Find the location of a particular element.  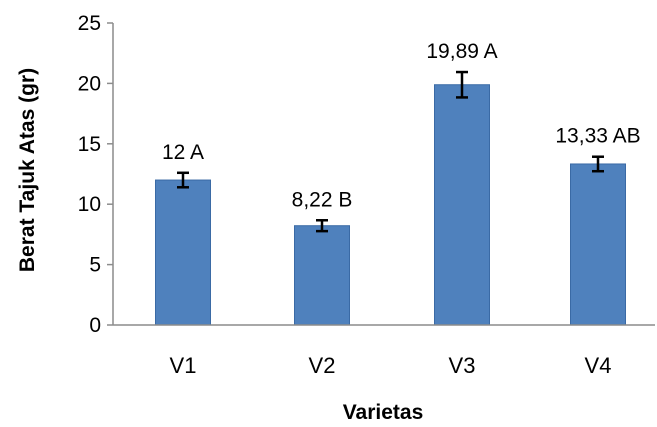

x-category-label: V2 is located at coordinates (322, 365).